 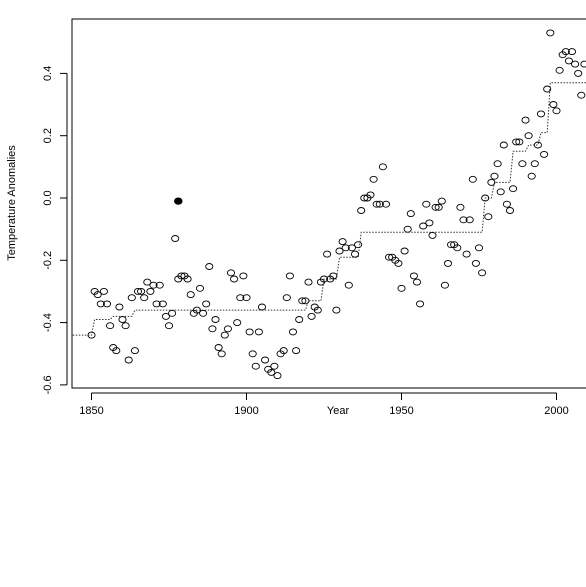 What do you see at coordinates (48, 73) in the screenshot?
I see `y-tick-label: 0.4` at bounding box center [48, 73].